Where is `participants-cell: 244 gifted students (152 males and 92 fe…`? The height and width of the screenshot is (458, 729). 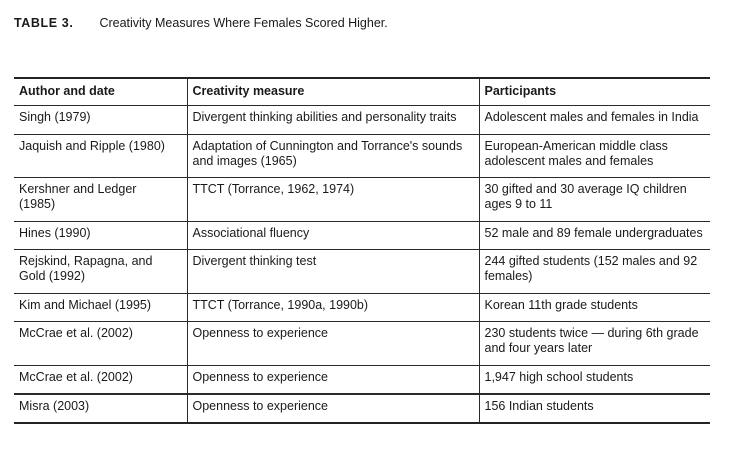 participants-cell: 244 gifted students (152 males and 92 fe… is located at coordinates (594, 271).